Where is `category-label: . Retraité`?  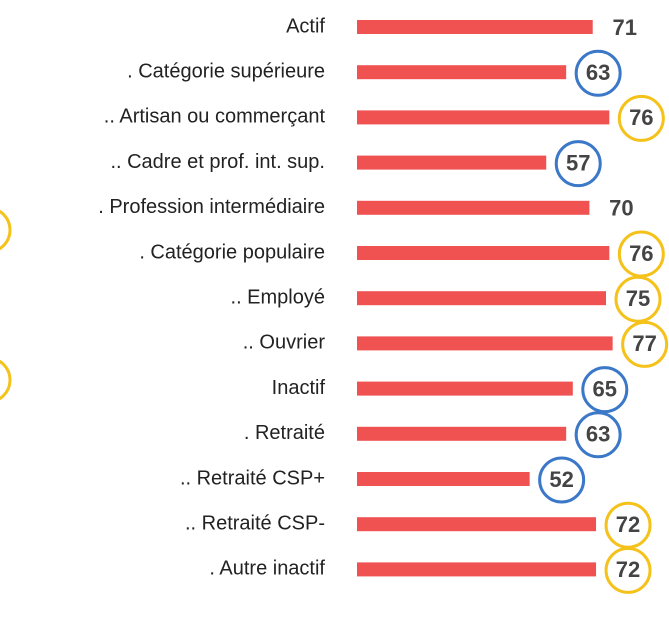 category-label: . Retraité is located at coordinates (284, 433).